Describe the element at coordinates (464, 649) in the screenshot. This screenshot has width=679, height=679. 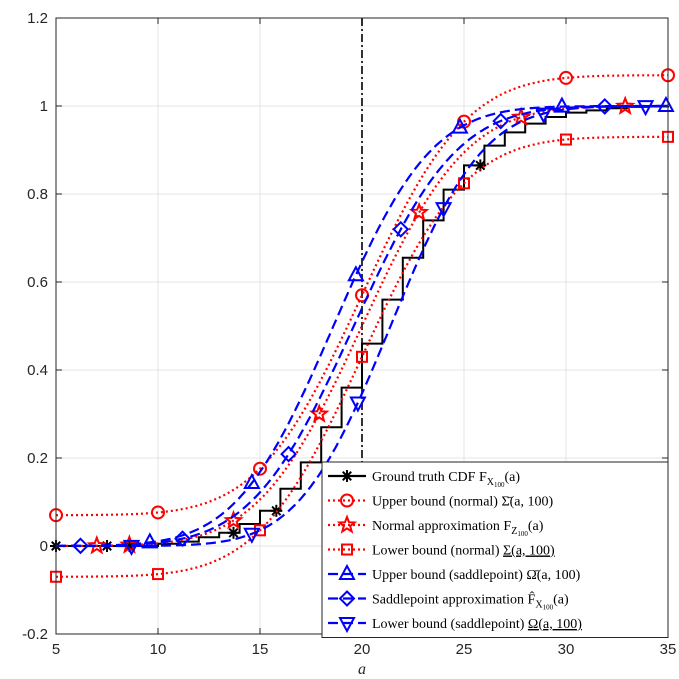
I see `x-tick-label: 25` at that location.